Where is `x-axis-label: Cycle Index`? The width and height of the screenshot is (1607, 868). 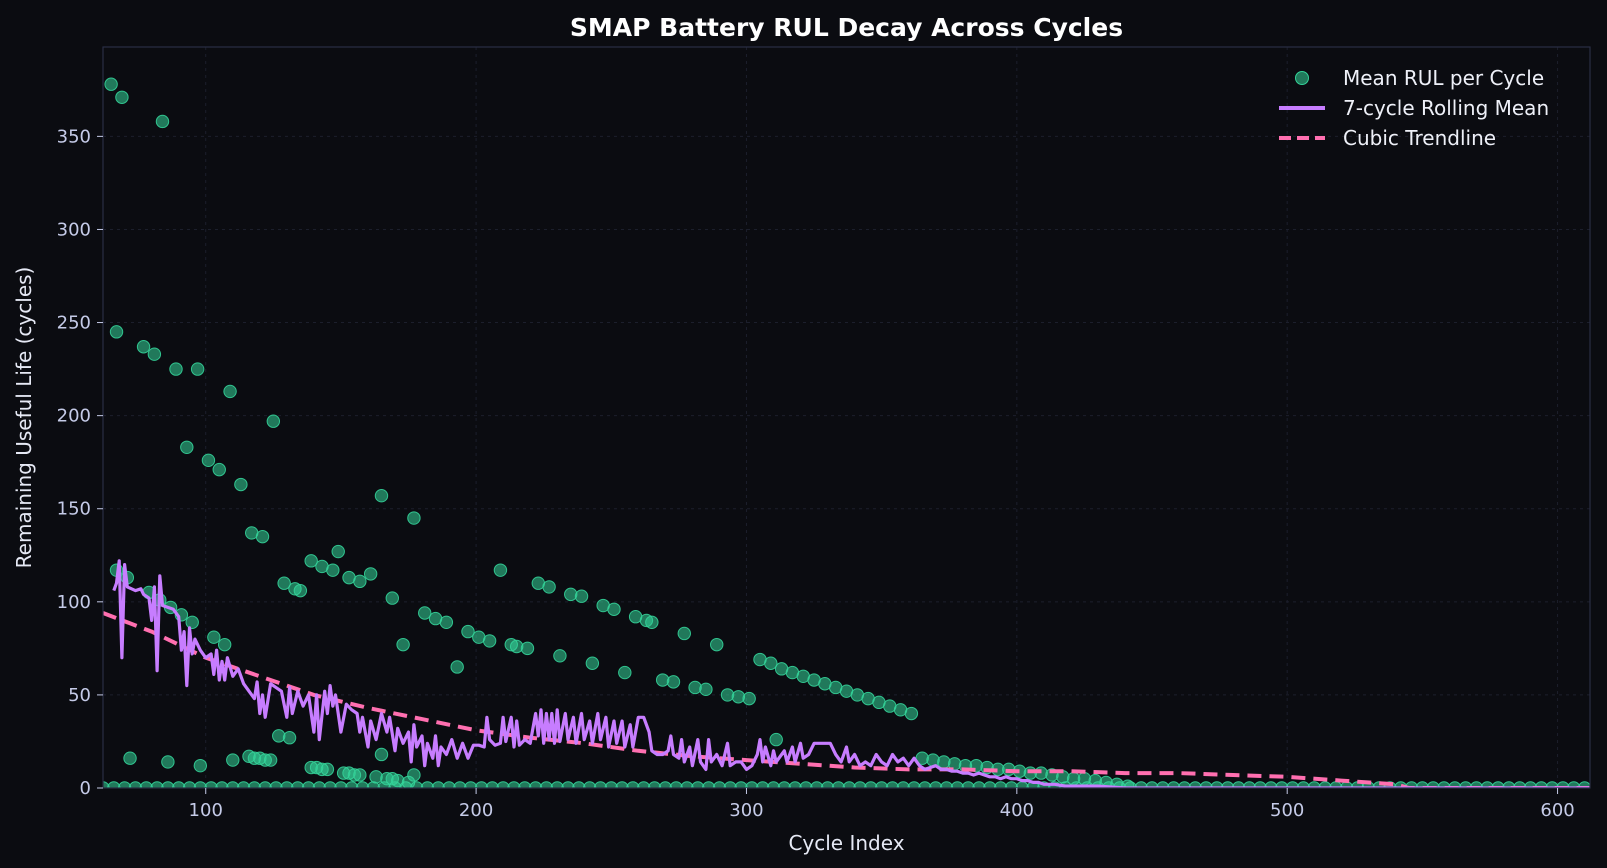 x-axis-label: Cycle Index is located at coordinates (846, 843).